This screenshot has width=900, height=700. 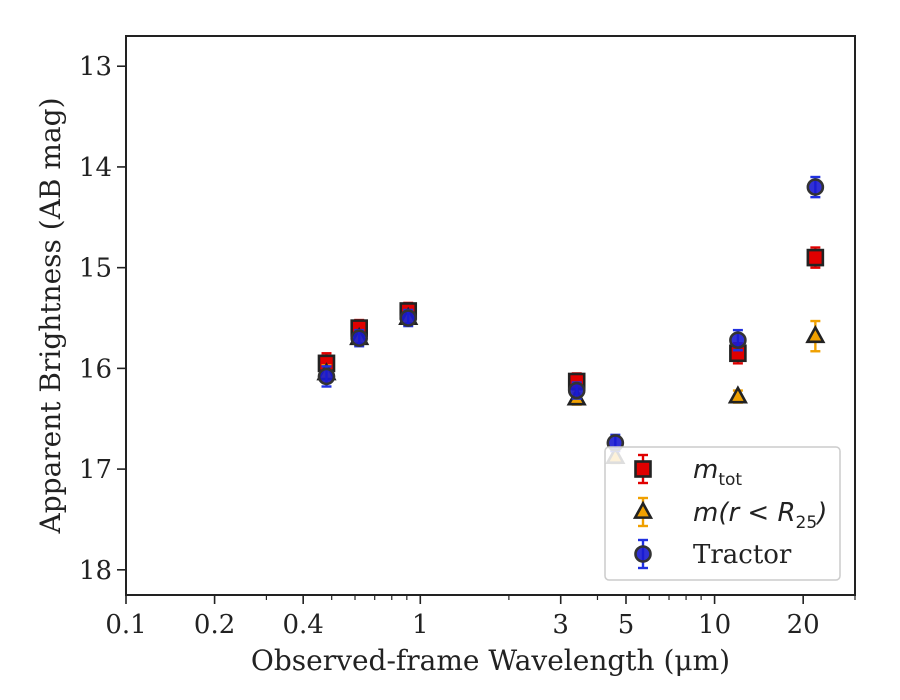 I want to click on x-tick-label: 20, so click(x=803, y=625).